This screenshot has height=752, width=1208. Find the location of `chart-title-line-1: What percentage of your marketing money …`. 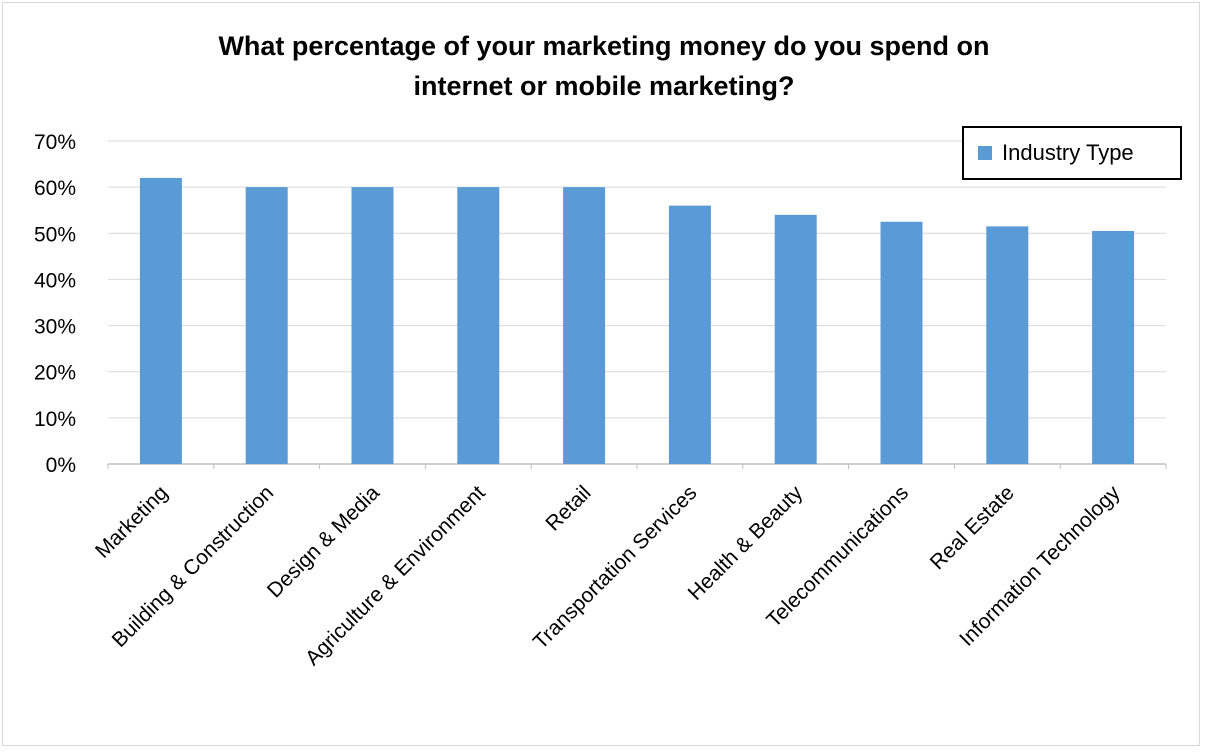

chart-title-line-1: What percentage of your marketing money … is located at coordinates (604, 46).